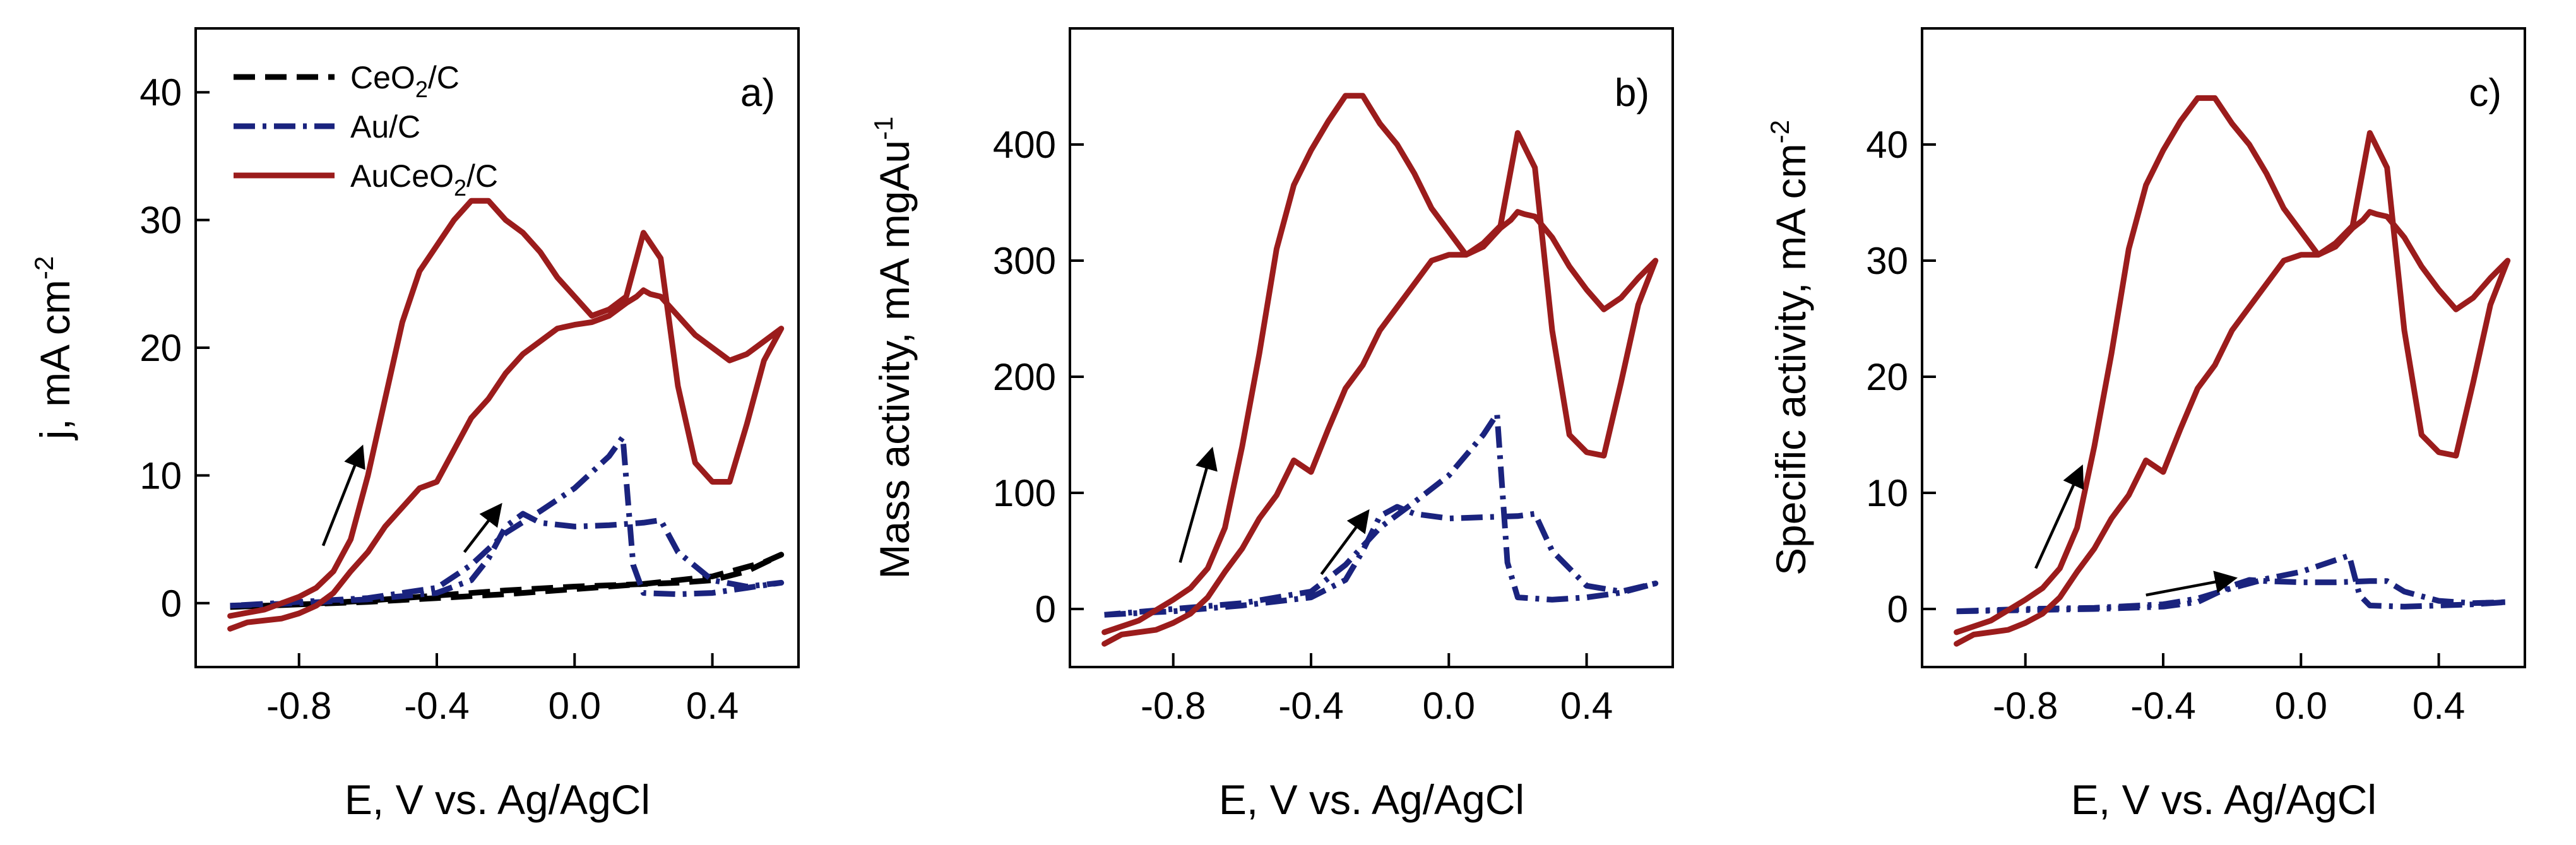 This screenshot has height=845, width=2576. Describe the element at coordinates (1025, 493) in the screenshot. I see `y-tick-label: 100` at that location.